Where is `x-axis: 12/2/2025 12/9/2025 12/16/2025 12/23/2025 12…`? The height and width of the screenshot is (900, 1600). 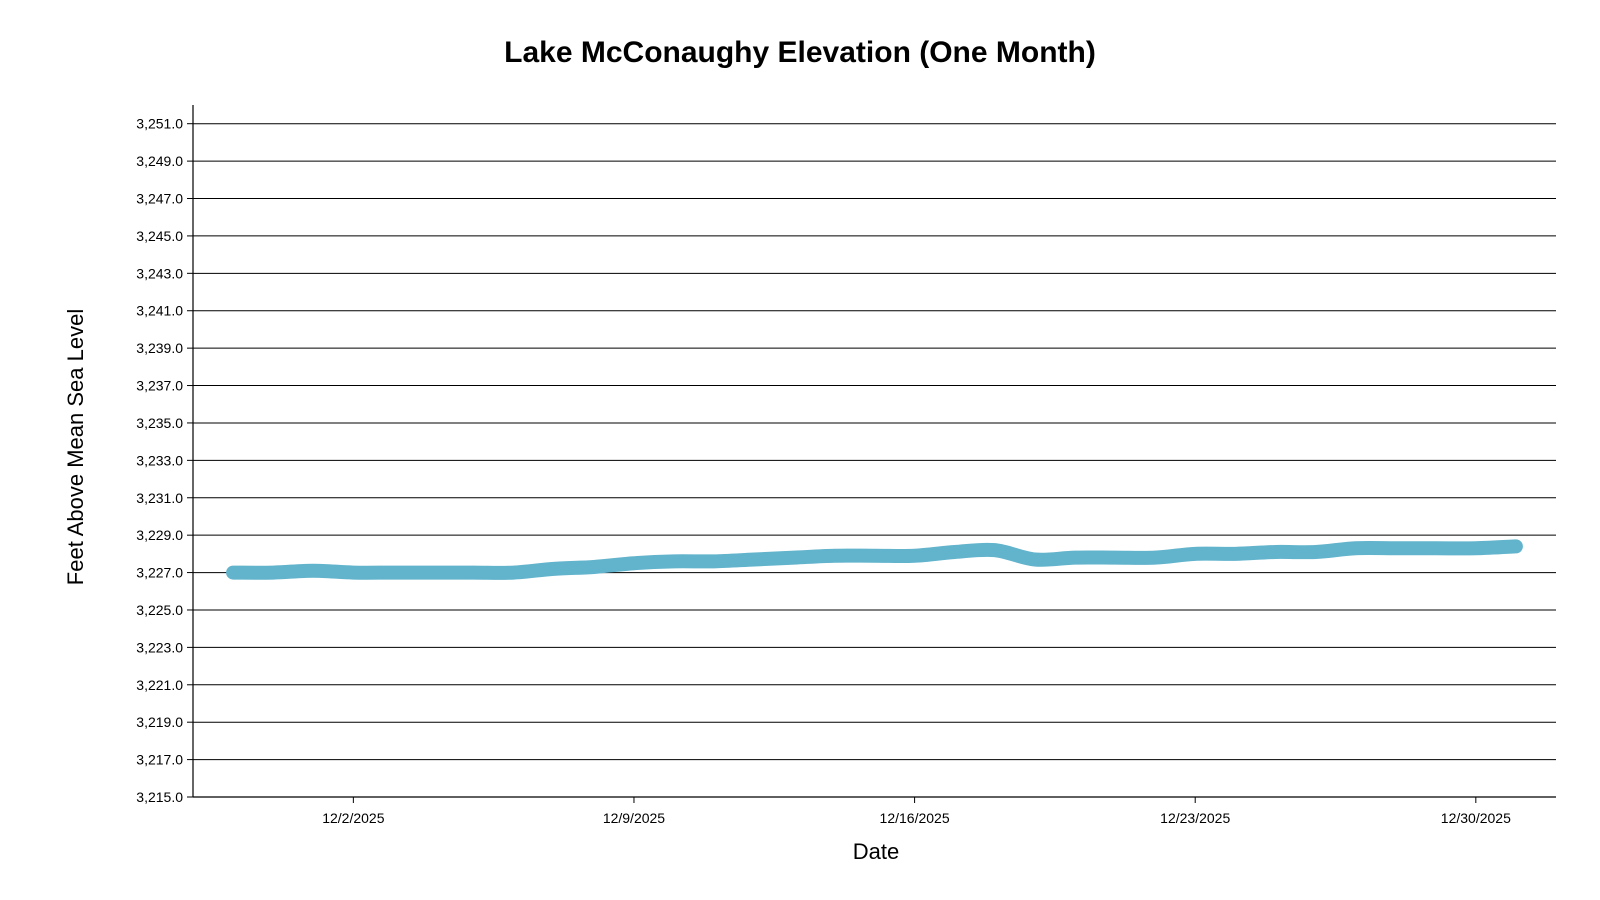 x-axis: 12/2/2025 12/9/2025 12/16/2025 12/23/2025 12… is located at coordinates (874, 811).